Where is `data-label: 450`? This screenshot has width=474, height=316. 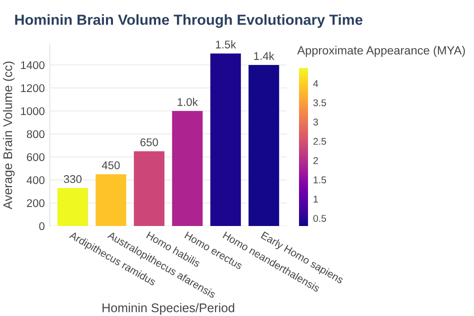 data-label: 450 is located at coordinates (111, 165).